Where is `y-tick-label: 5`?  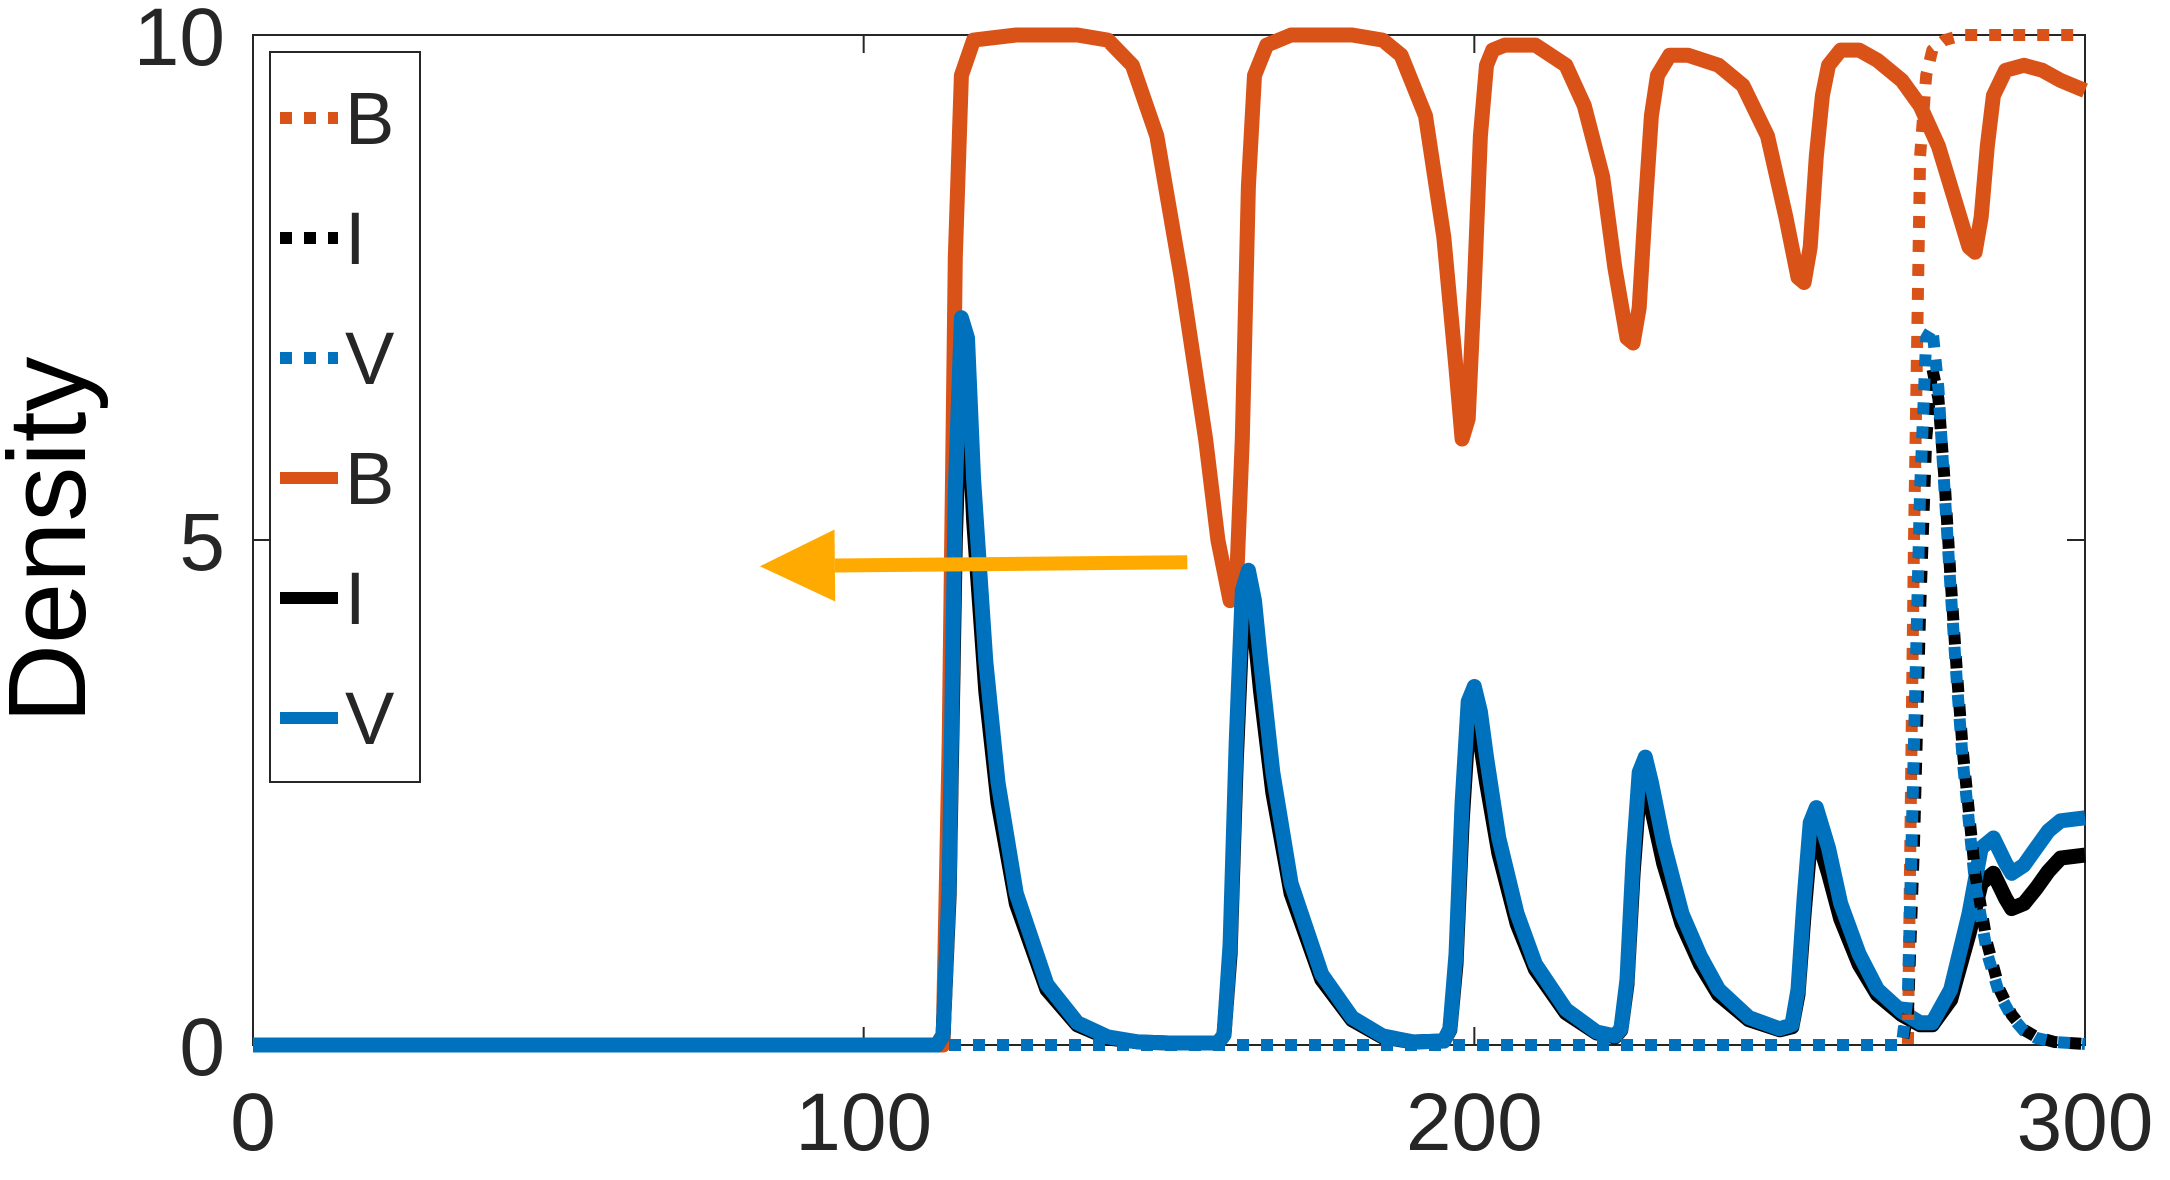
y-tick-label: 5 is located at coordinates (202, 542).